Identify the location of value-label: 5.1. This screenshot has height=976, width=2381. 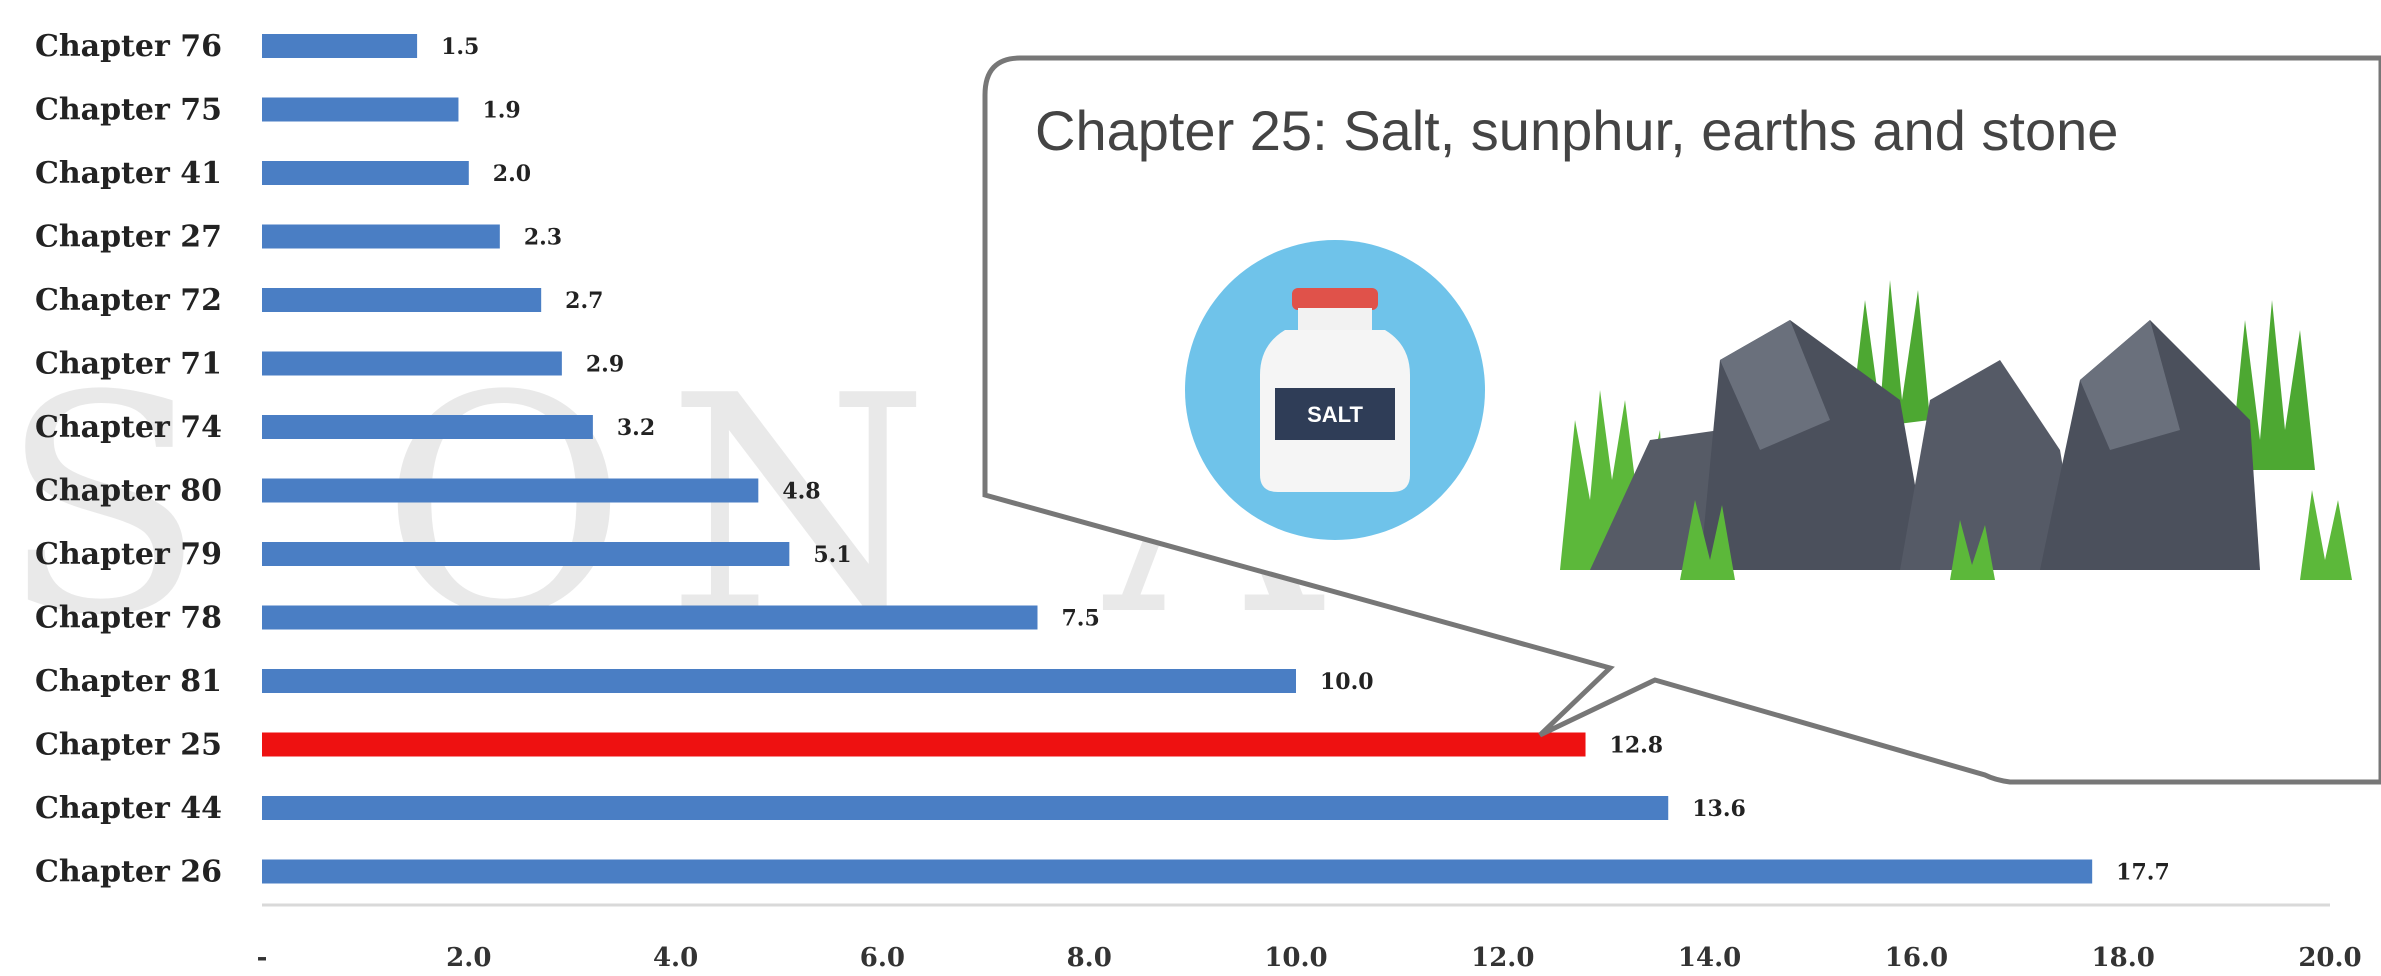
(832, 555).